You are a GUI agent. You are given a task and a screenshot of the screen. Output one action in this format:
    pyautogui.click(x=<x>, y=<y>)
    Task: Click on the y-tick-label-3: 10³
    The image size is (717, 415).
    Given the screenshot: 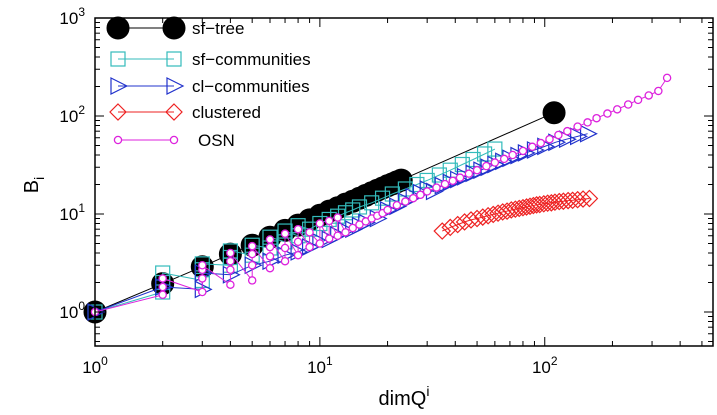 What is the action you would take?
    pyautogui.click(x=72, y=16)
    